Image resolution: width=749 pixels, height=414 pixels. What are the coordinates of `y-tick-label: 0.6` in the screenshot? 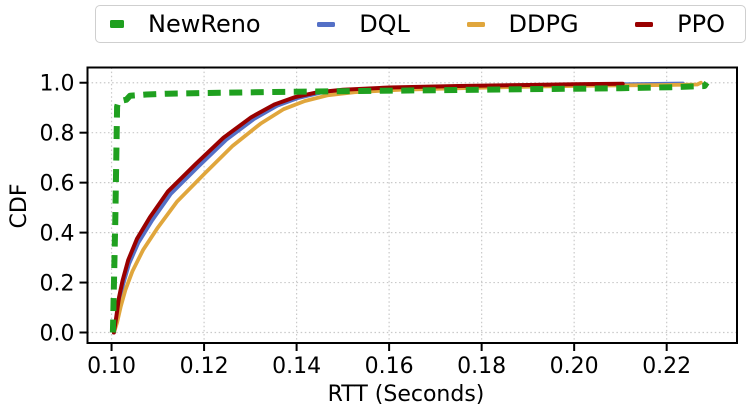 It's located at (57, 184).